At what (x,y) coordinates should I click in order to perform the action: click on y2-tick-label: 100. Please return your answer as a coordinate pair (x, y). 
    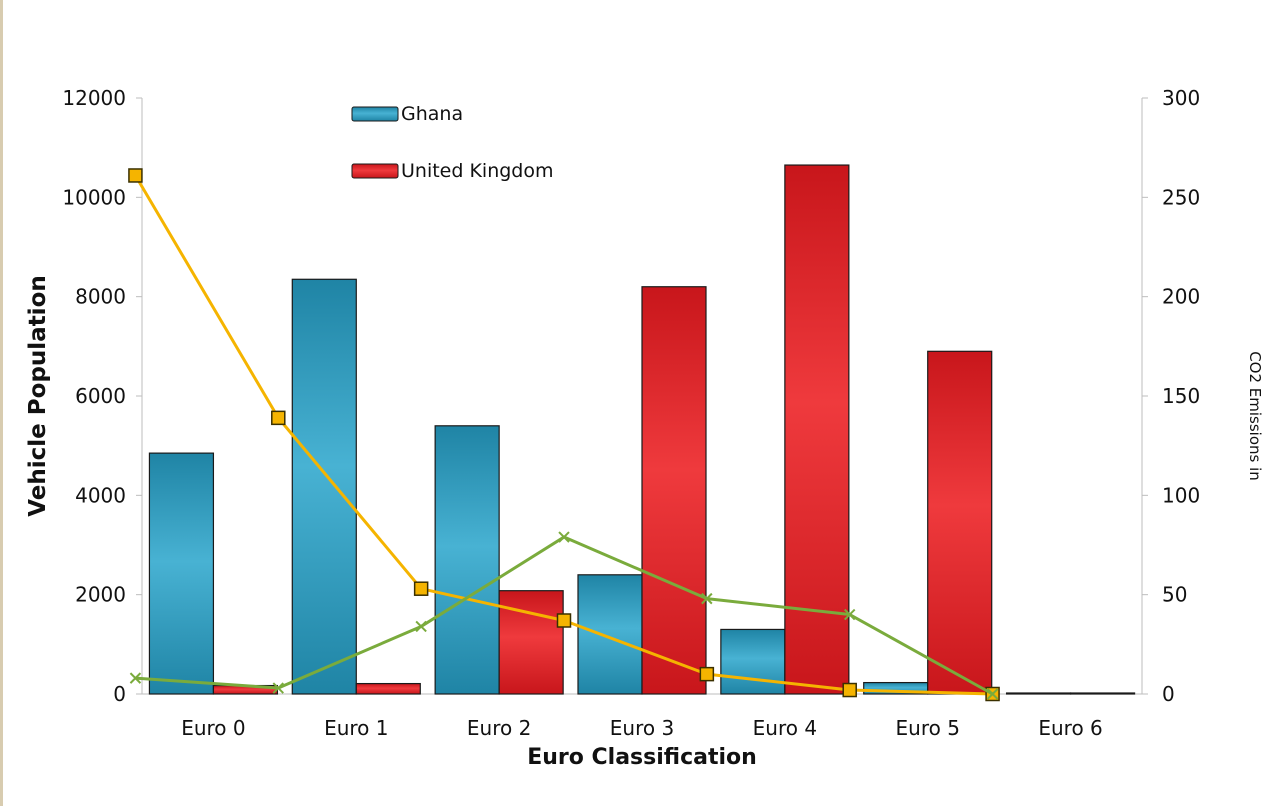
    Looking at the image, I should click on (1181, 495).